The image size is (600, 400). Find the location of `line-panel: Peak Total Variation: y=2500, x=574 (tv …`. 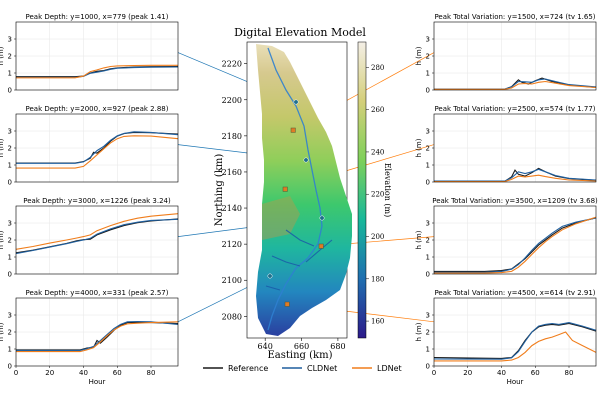

line-panel: Peak Total Variation: y=2500, x=574 (tv … is located at coordinates (506, 146).